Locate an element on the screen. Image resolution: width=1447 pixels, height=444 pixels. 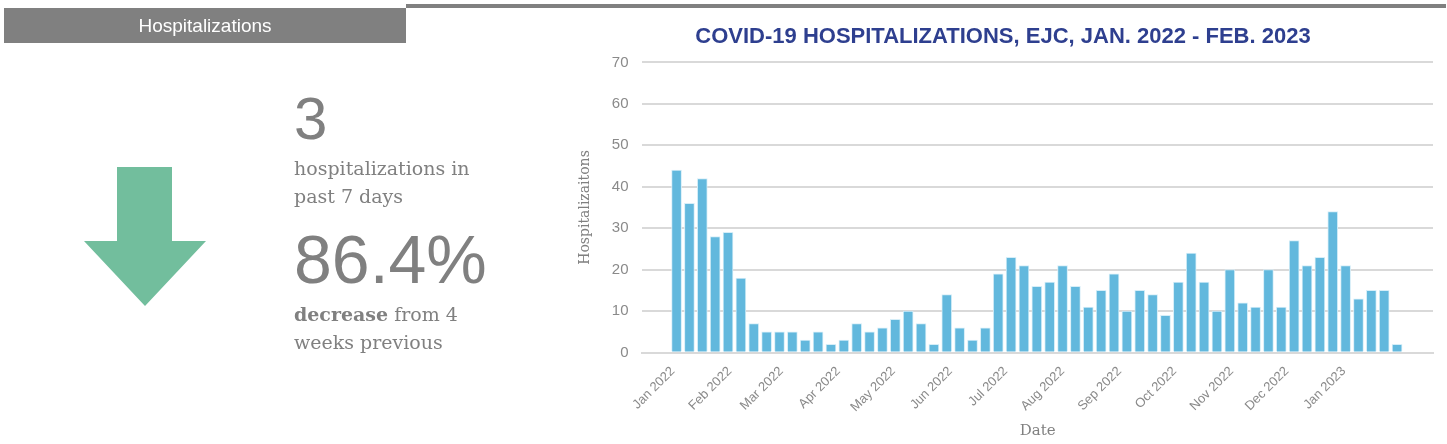
text: hospitalizations in past 7 days is located at coordinates (382, 182).